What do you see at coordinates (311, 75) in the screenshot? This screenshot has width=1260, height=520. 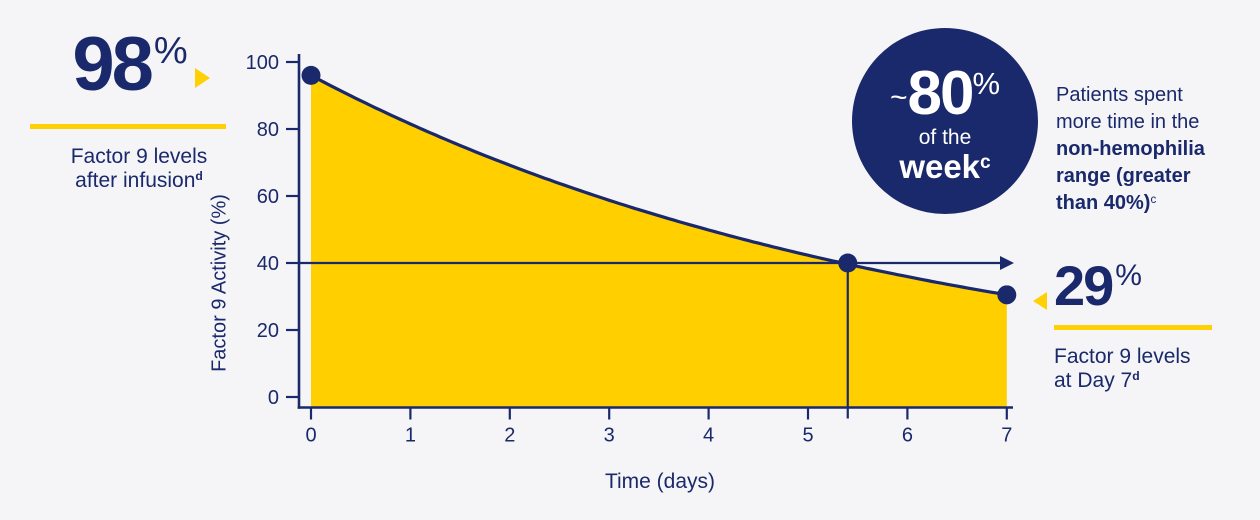 I see `data-point-marker-day0` at bounding box center [311, 75].